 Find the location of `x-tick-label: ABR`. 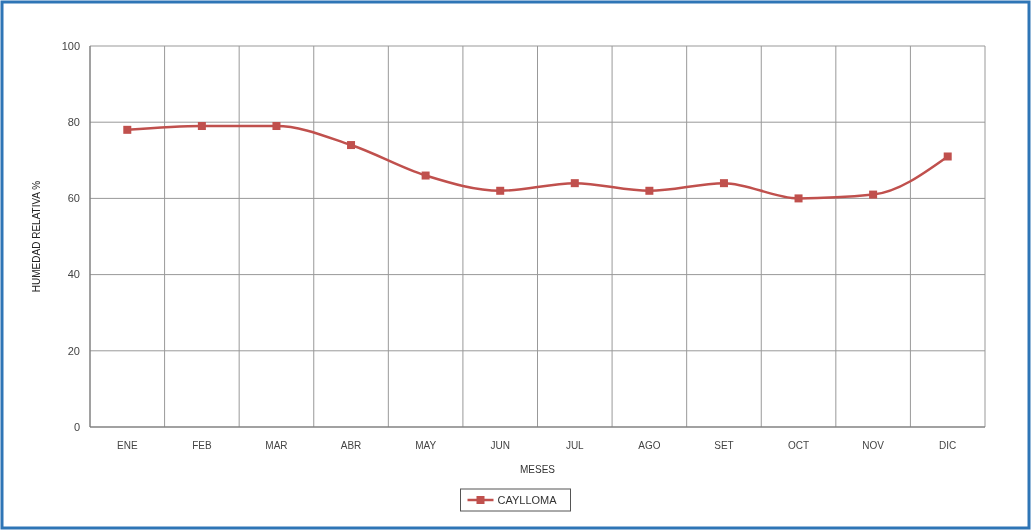

x-tick-label: ABR is located at coordinates (351, 445).